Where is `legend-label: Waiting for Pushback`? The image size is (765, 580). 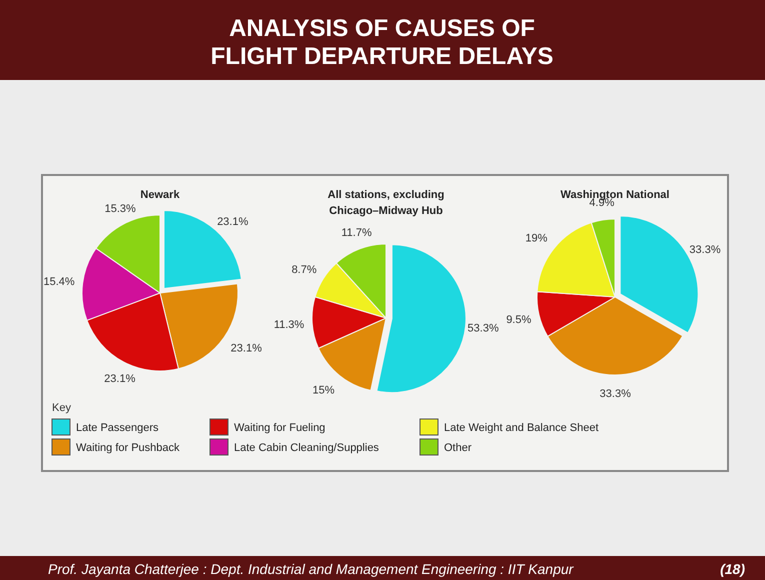
legend-label: Waiting for Pushback is located at coordinates (128, 448).